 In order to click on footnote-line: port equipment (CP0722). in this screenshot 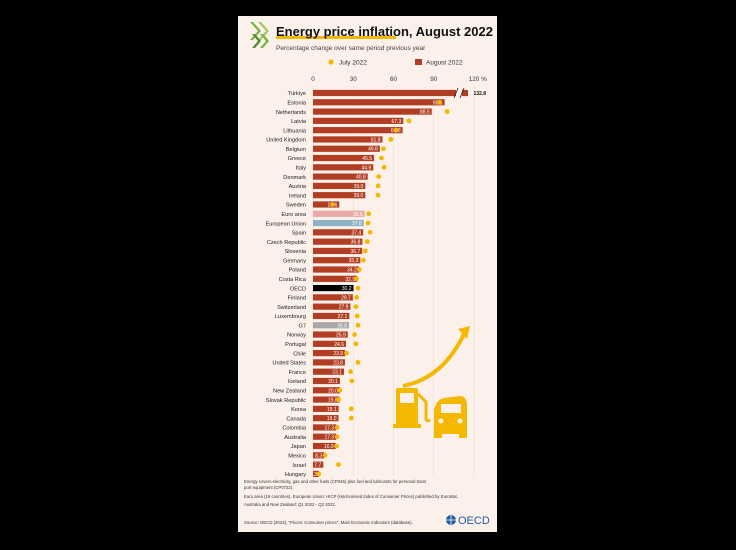, I will do `click(268, 487)`.